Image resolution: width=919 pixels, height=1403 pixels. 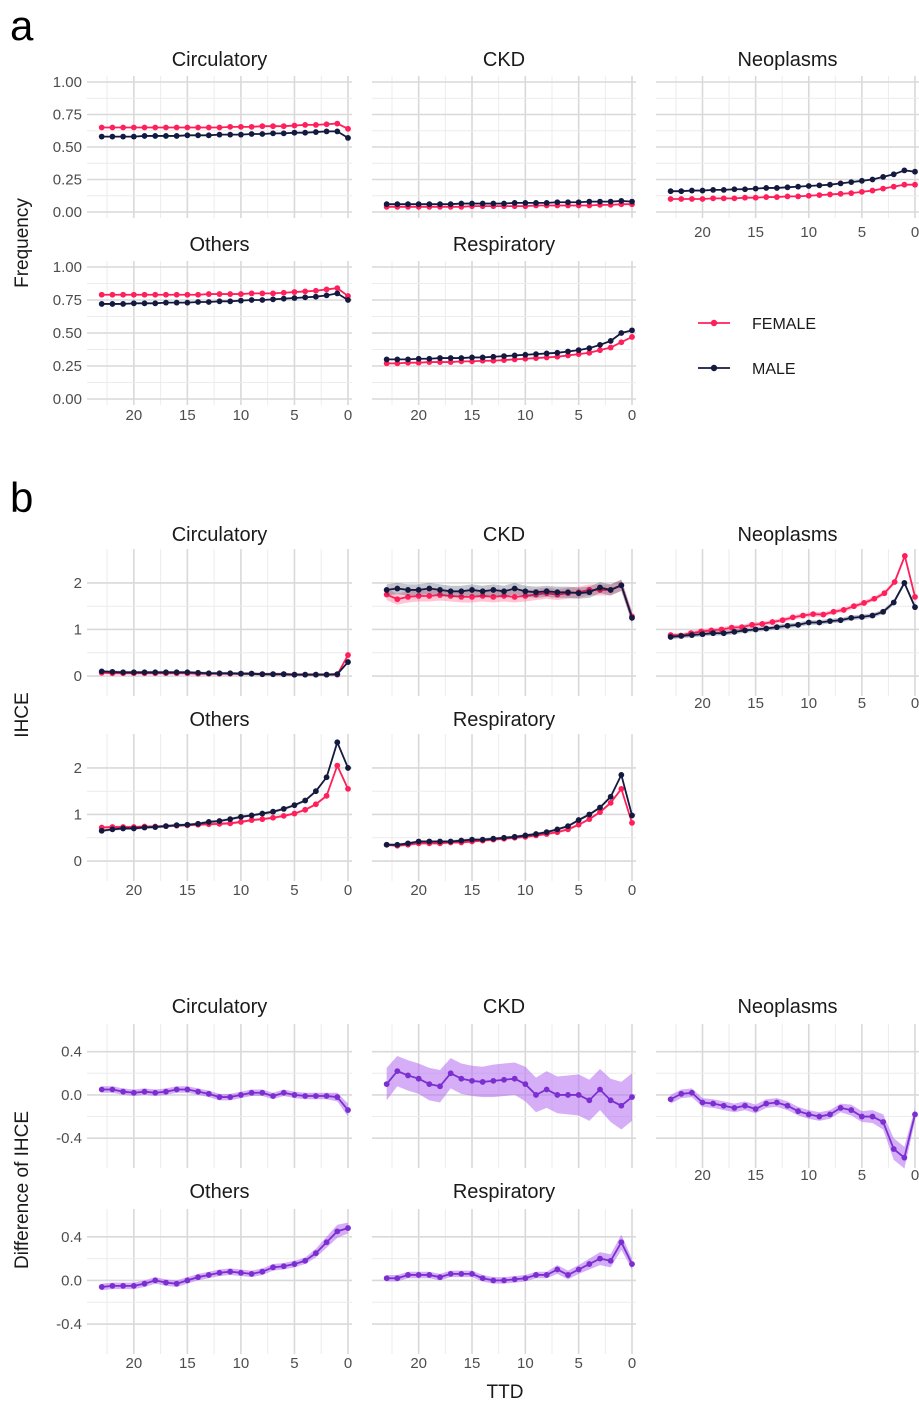 I want to click on legend-male-label: MALE, so click(x=774, y=369).